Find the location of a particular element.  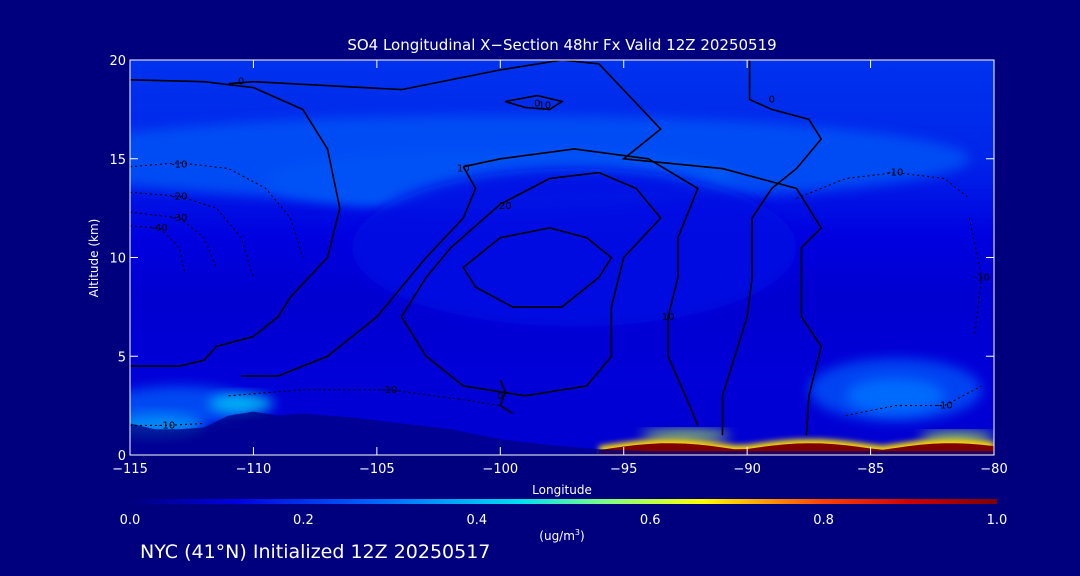

x-tick-label: −95 is located at coordinates (623, 469).